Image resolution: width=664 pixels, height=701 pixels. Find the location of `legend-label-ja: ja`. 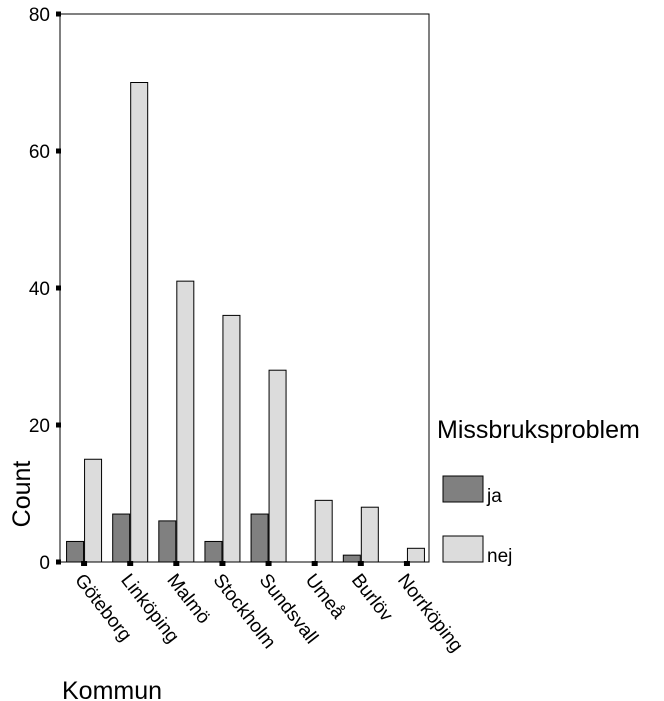

legend-label-ja: ja is located at coordinates (494, 496).